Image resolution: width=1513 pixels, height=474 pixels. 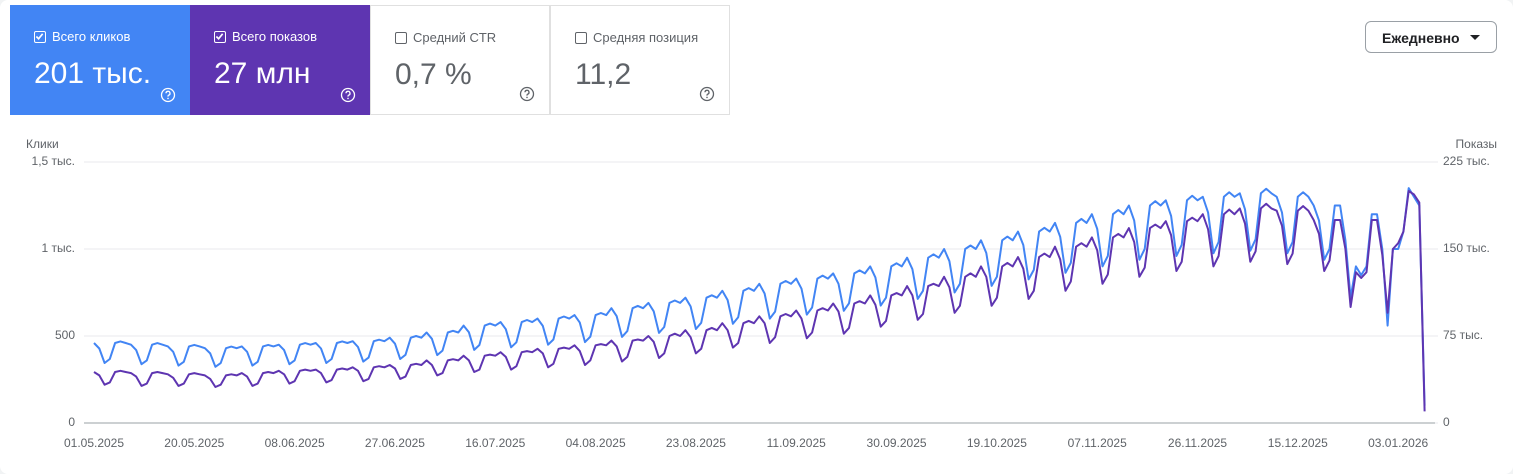 What do you see at coordinates (395, 443) in the screenshot?
I see `x-tick-label: 27.06.2025` at bounding box center [395, 443].